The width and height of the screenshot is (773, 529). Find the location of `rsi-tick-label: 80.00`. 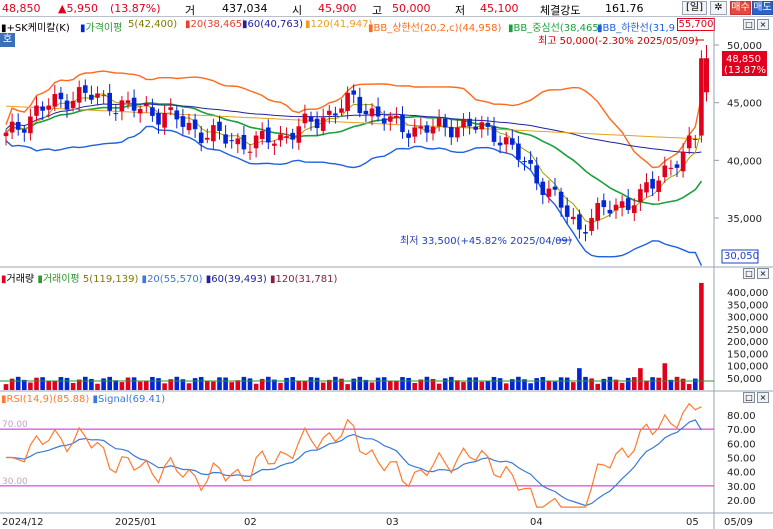

rsi-tick-label: 80.00 is located at coordinates (741, 416).